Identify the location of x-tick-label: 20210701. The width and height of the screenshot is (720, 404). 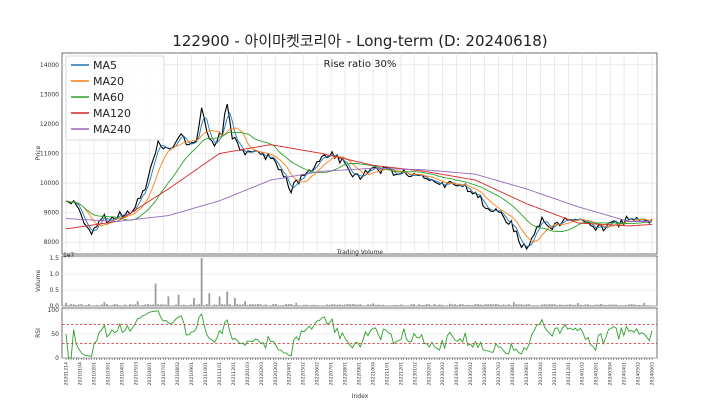
(164, 373).